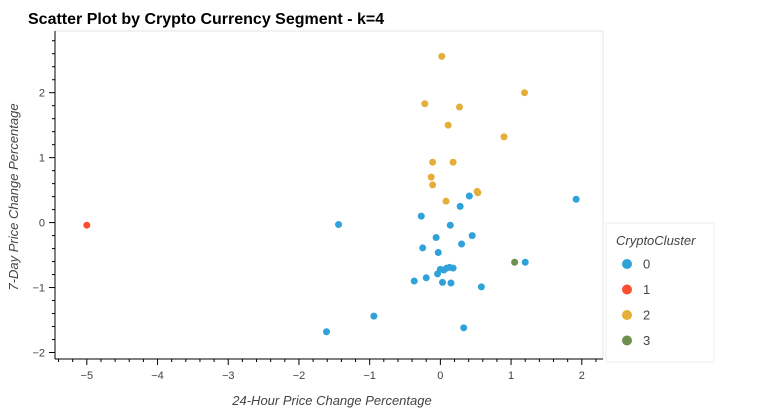 The height and width of the screenshot is (416, 768). What do you see at coordinates (331, 400) in the screenshot?
I see `x-axis-label: 24-Hour Price Change Percentage` at bounding box center [331, 400].